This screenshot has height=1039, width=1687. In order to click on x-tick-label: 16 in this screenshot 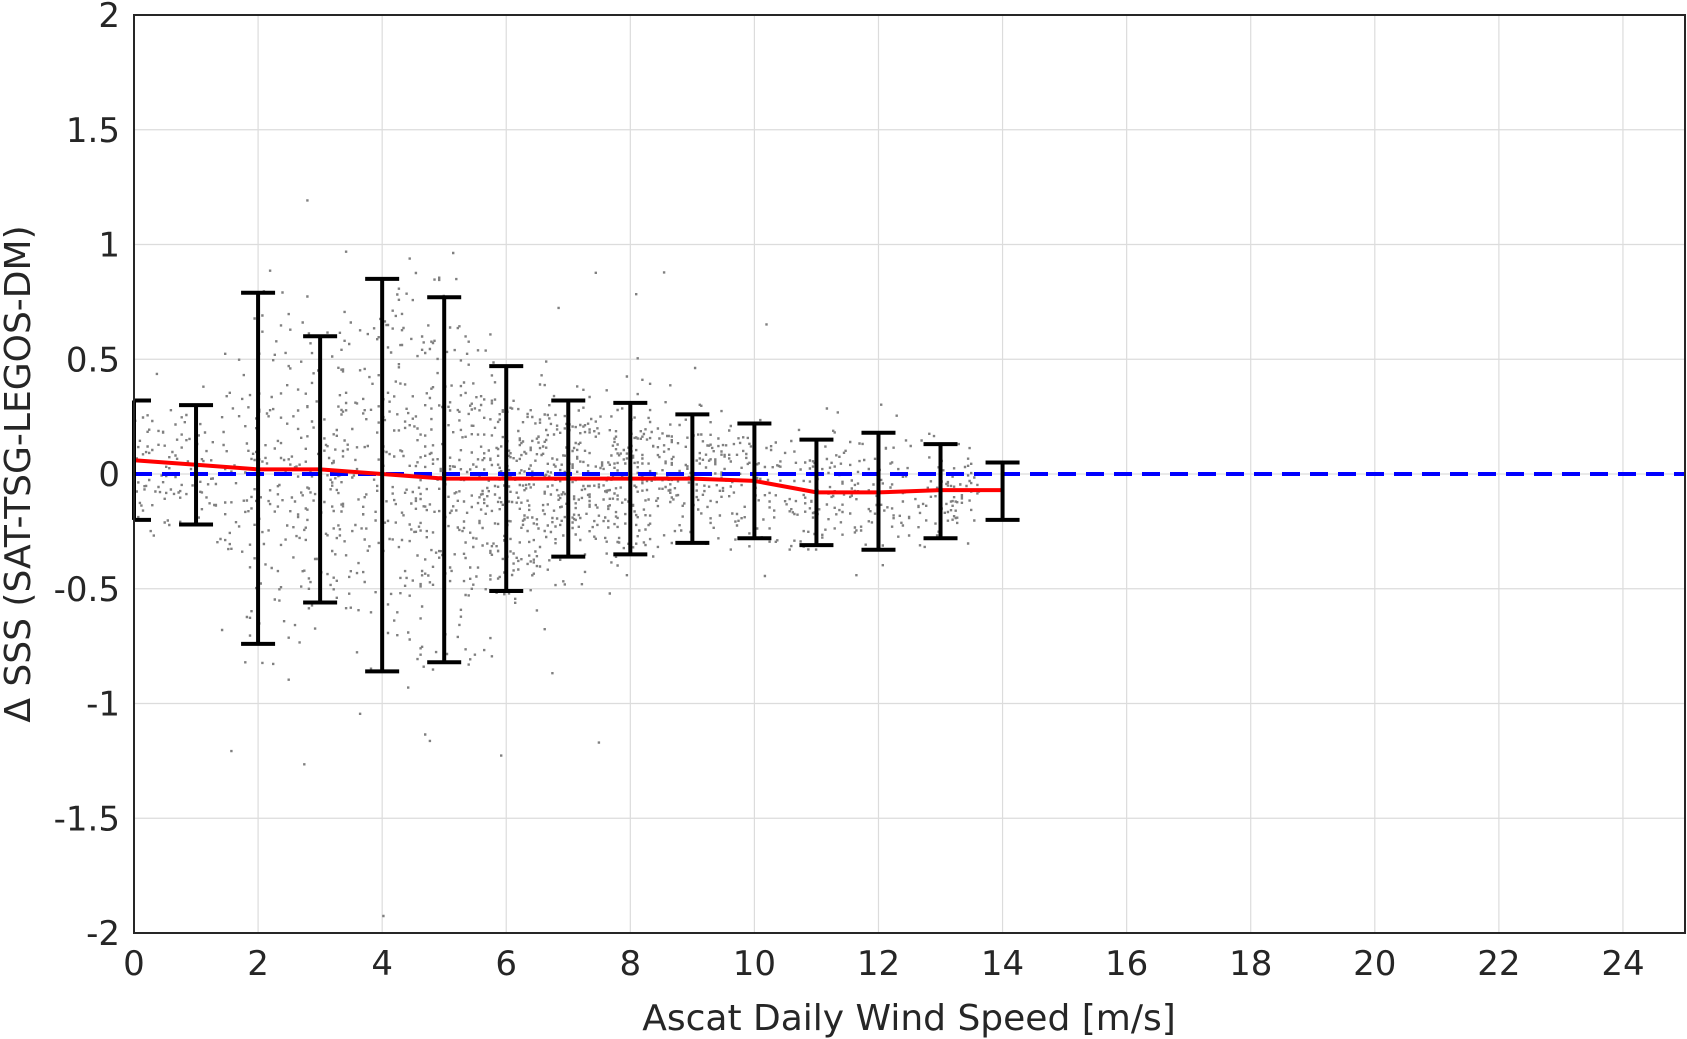, I will do `click(1126, 964)`.